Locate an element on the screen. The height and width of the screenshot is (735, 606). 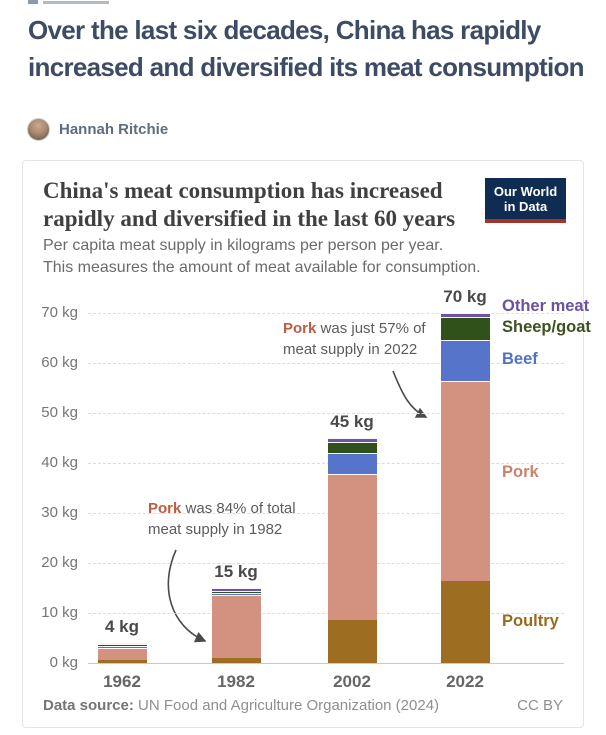
annotation-1982-text: was 84% of total meat supply in 1982 is located at coordinates (222, 519).